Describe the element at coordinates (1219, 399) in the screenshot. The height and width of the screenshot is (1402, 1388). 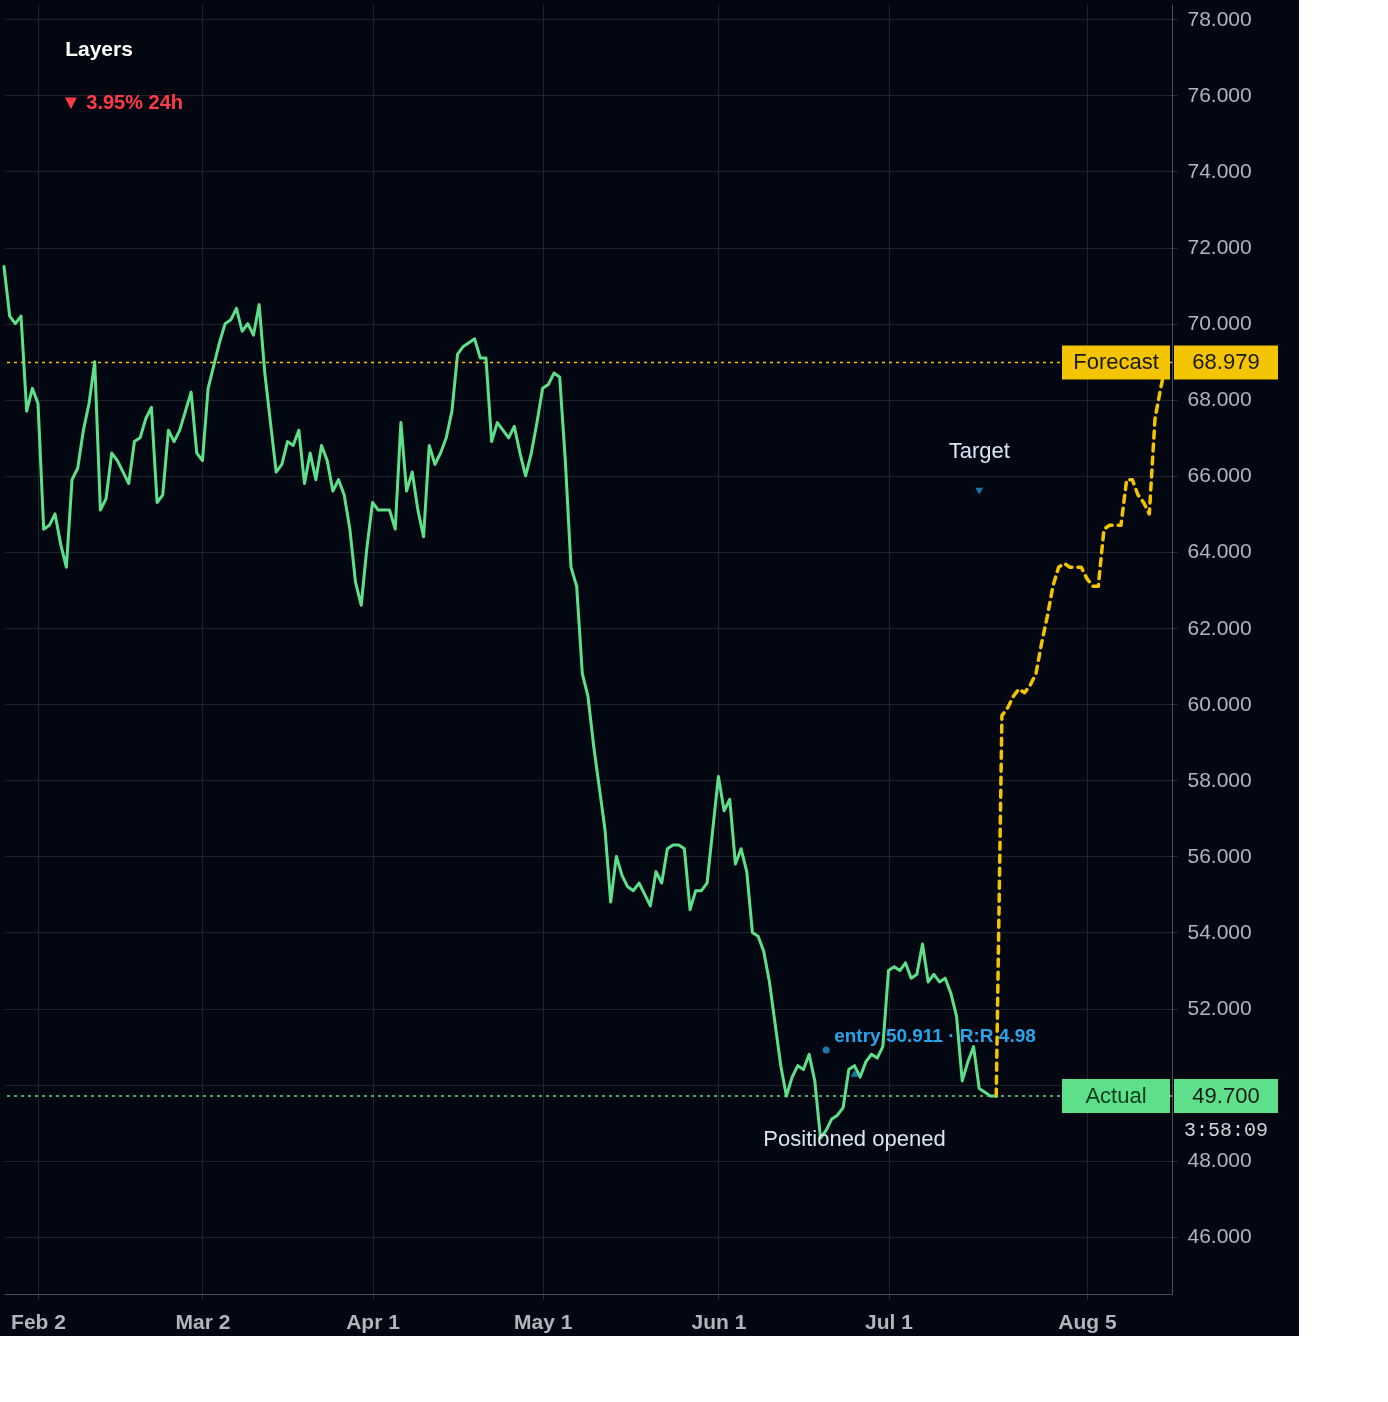
I see `y-tick-label: 68.000` at that location.